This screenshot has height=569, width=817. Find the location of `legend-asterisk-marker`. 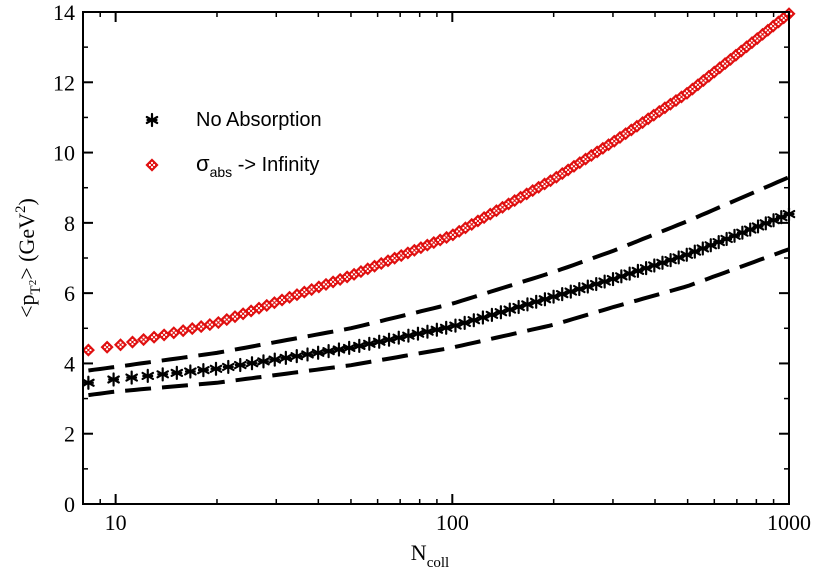

legend-asterisk-marker is located at coordinates (152, 120).